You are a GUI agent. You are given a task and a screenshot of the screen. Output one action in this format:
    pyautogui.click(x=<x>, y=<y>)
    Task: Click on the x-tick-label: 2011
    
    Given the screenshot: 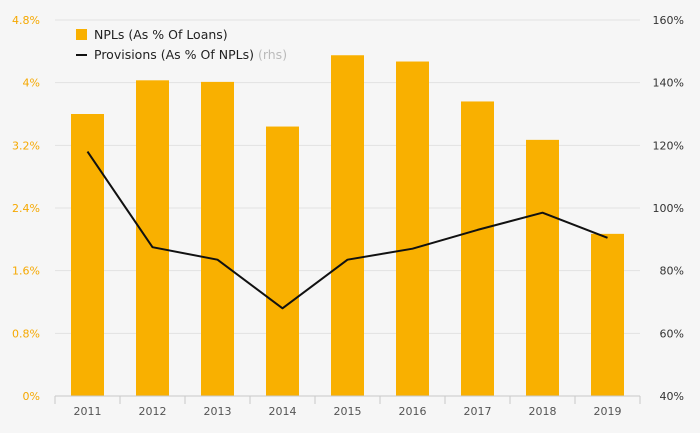 What is the action you would take?
    pyautogui.click(x=88, y=411)
    